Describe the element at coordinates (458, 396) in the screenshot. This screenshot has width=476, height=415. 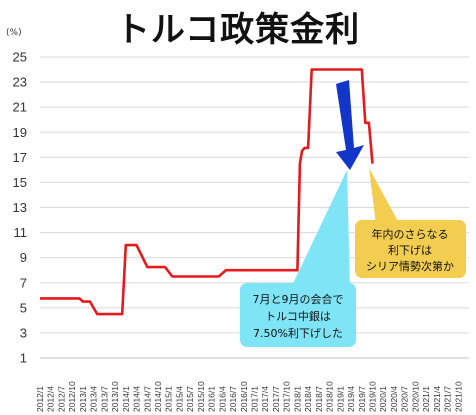
I see `x-tick-label: 2021/10` at that location.